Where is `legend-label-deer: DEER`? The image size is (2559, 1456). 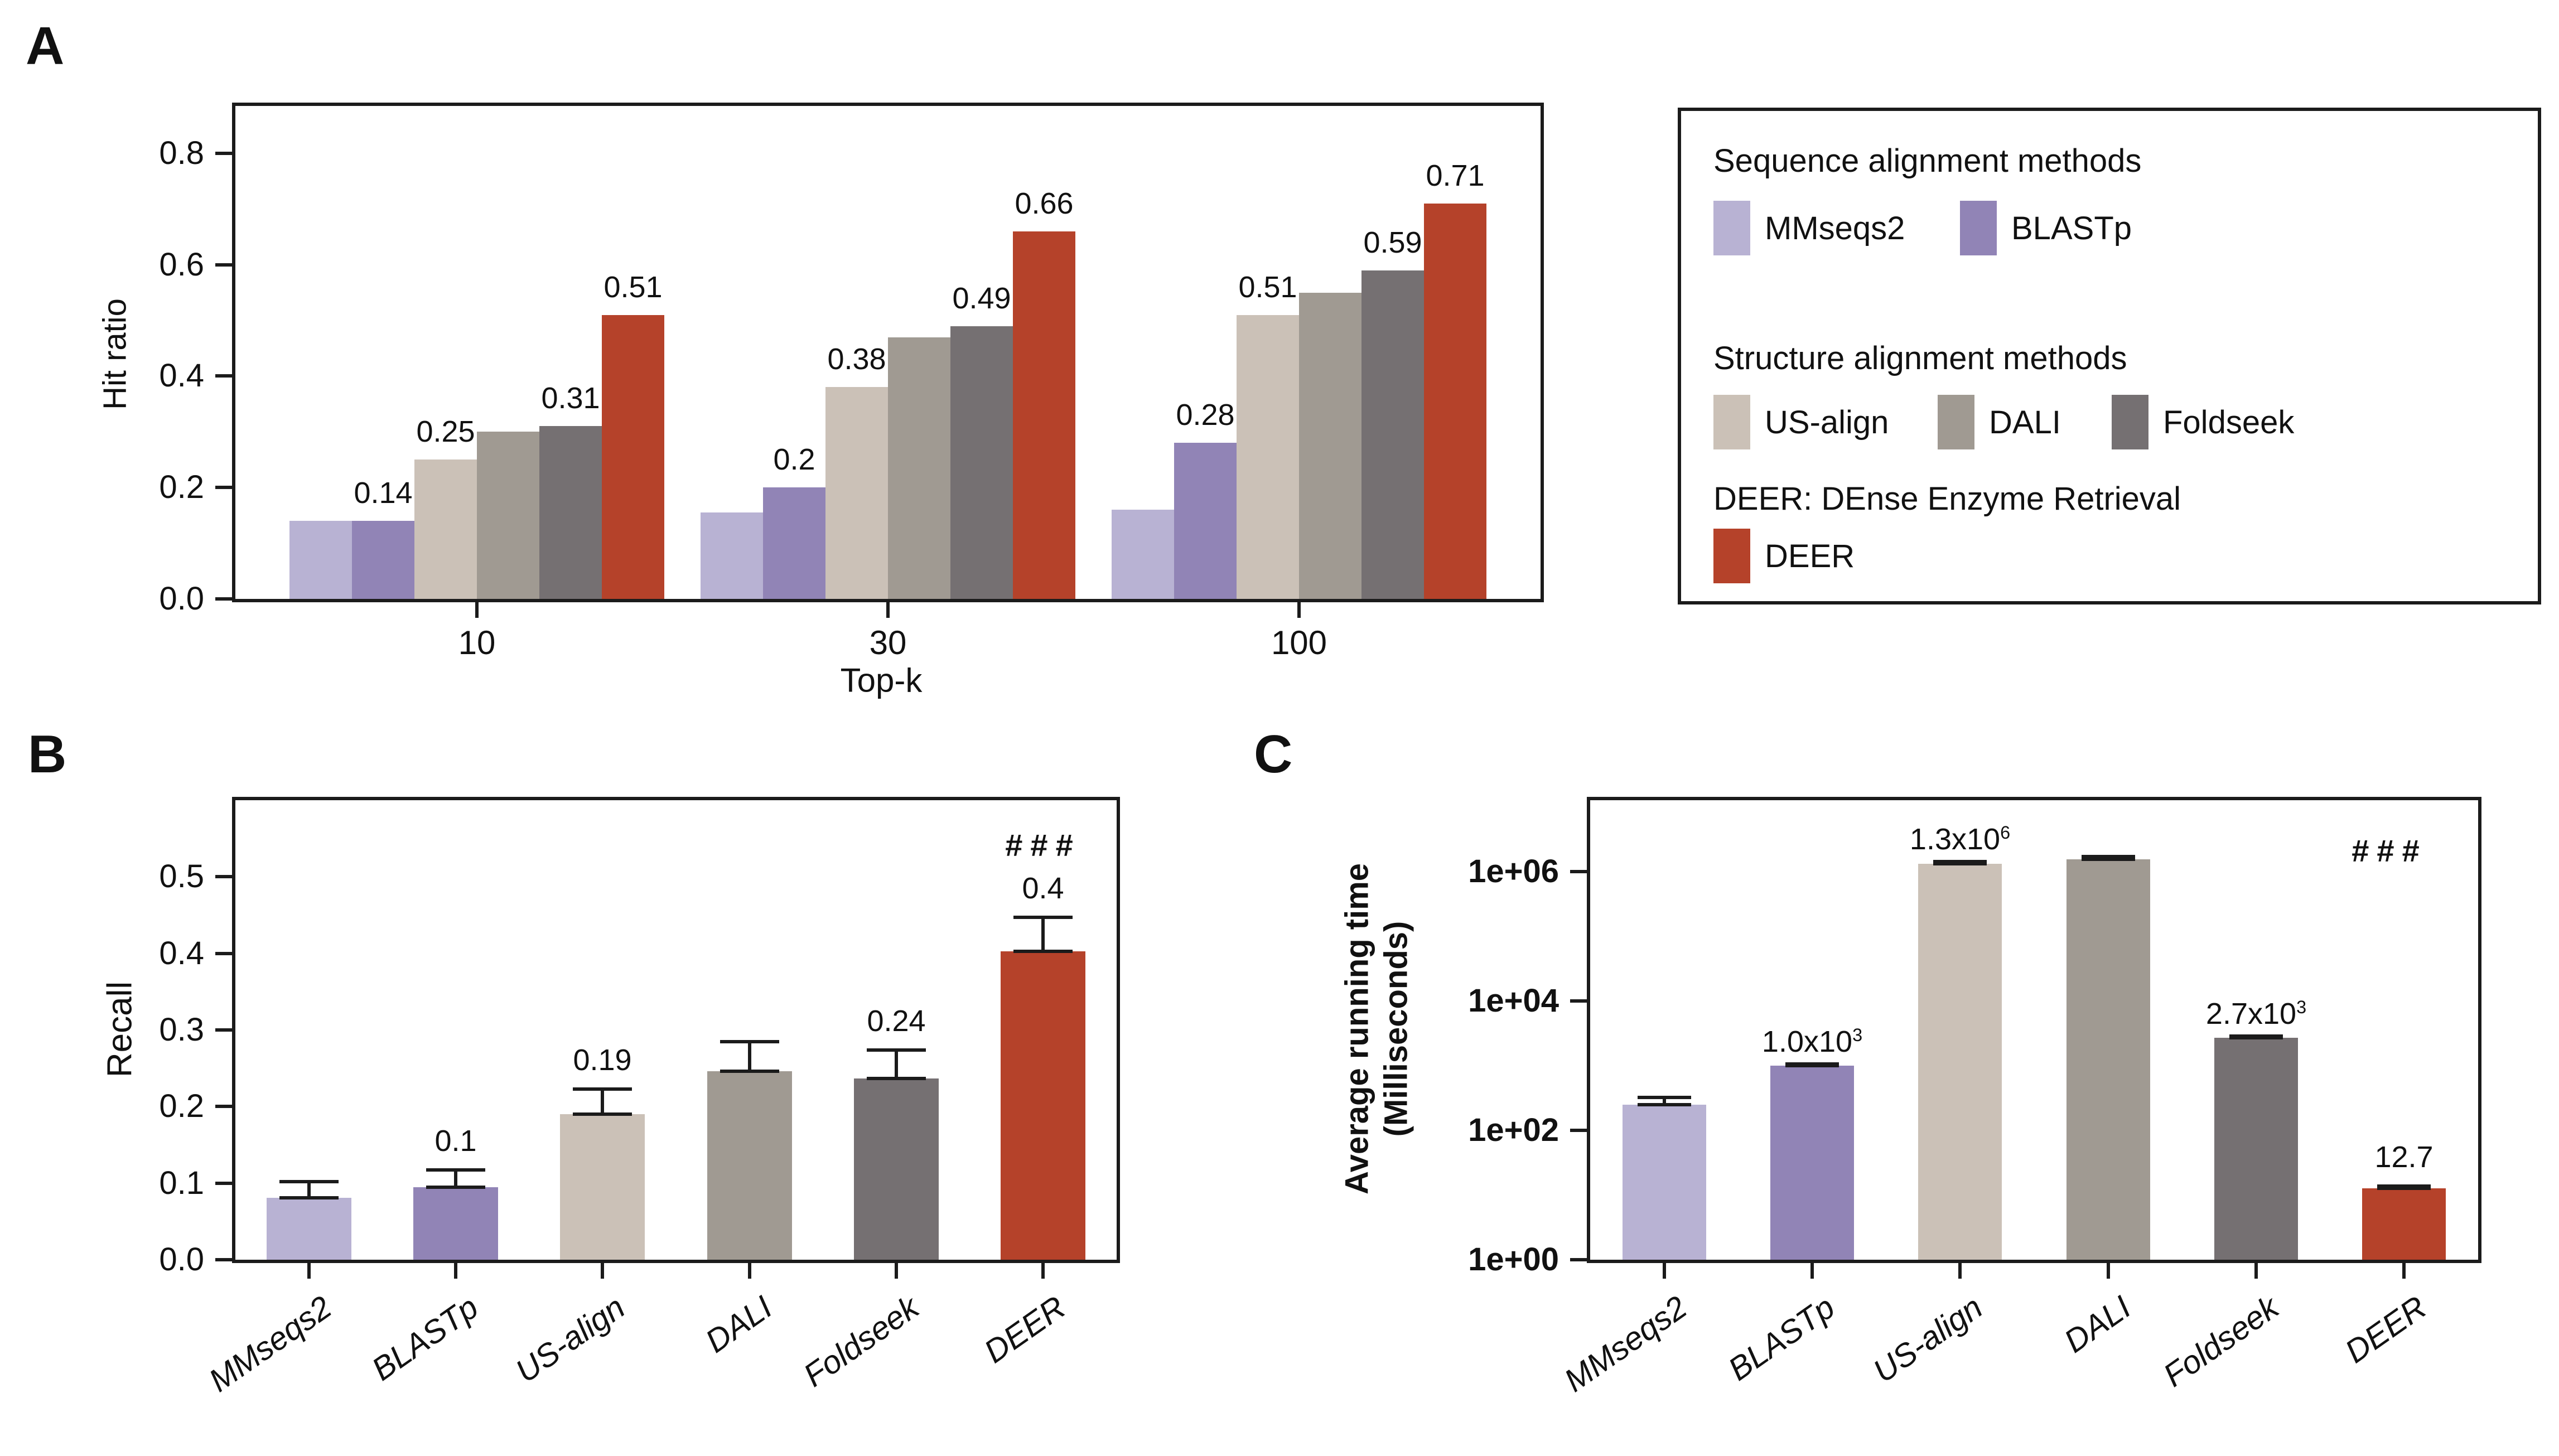
legend-label-deer: DEER is located at coordinates (1810, 556).